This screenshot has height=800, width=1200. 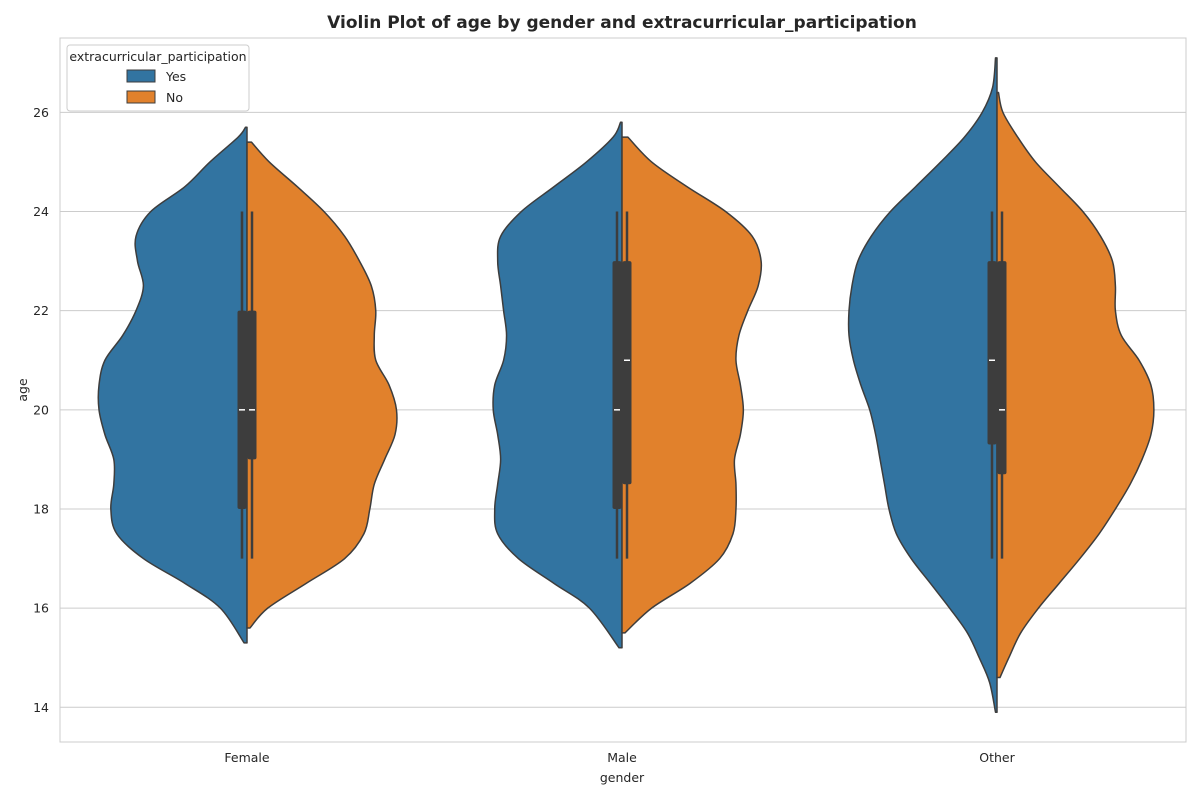 I want to click on x-tick-label: Male, so click(x=622, y=757).